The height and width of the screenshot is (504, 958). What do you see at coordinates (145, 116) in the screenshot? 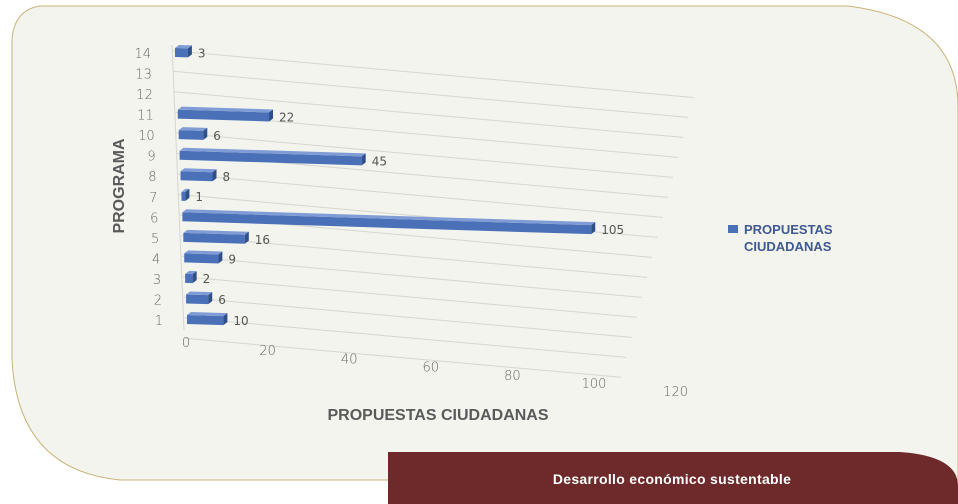
I see `y-tick-label: 11` at bounding box center [145, 116].